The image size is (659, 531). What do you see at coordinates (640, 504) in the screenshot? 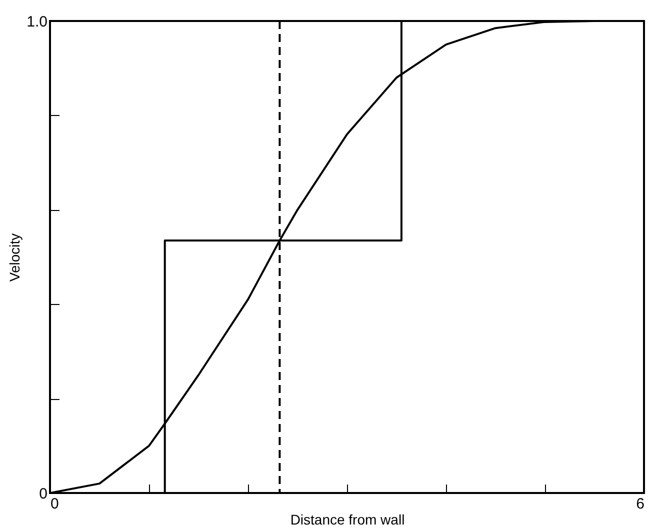
I see `x-tick-label: 6` at bounding box center [640, 504].